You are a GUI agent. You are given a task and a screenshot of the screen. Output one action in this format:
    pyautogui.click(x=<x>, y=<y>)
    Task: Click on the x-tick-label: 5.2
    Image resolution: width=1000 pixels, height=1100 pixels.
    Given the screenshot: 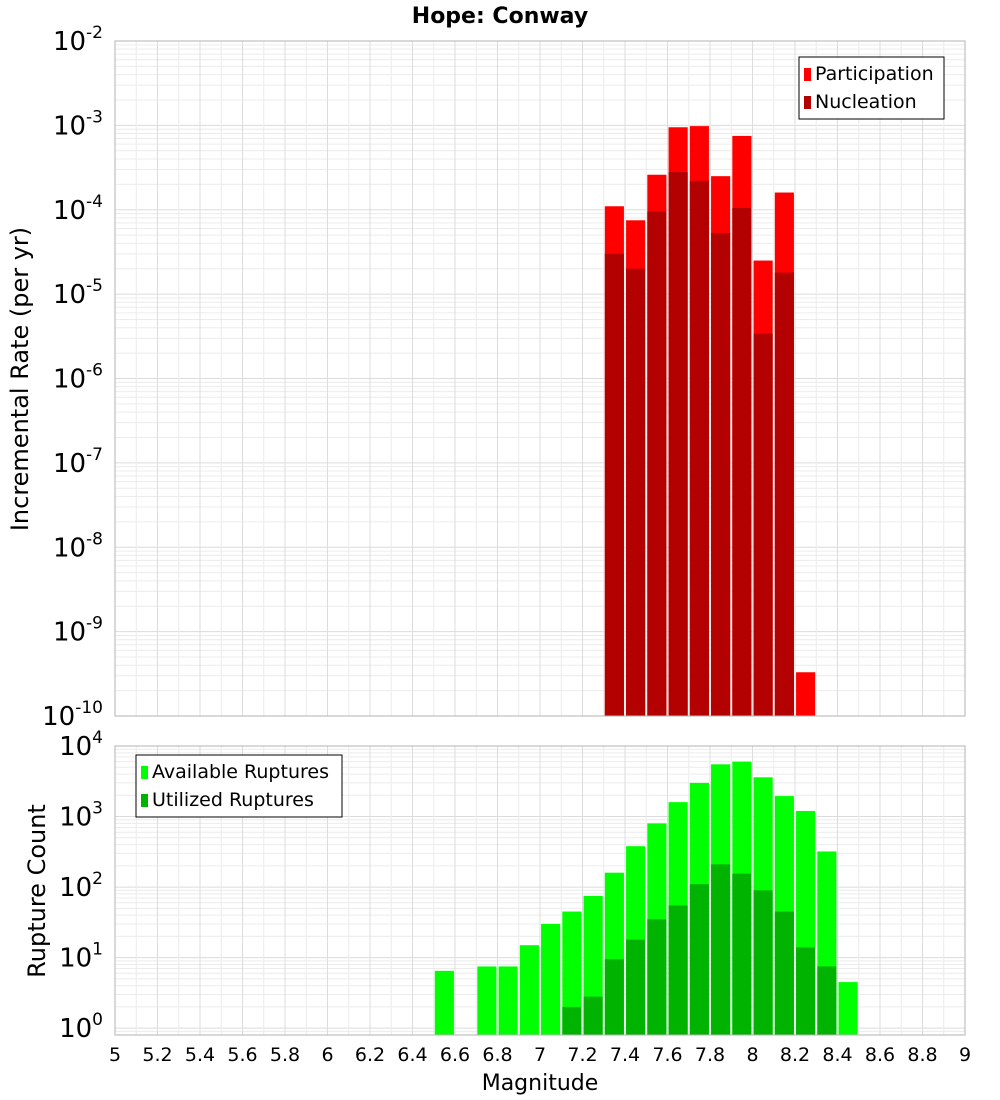 What is the action you would take?
    pyautogui.click(x=157, y=1055)
    